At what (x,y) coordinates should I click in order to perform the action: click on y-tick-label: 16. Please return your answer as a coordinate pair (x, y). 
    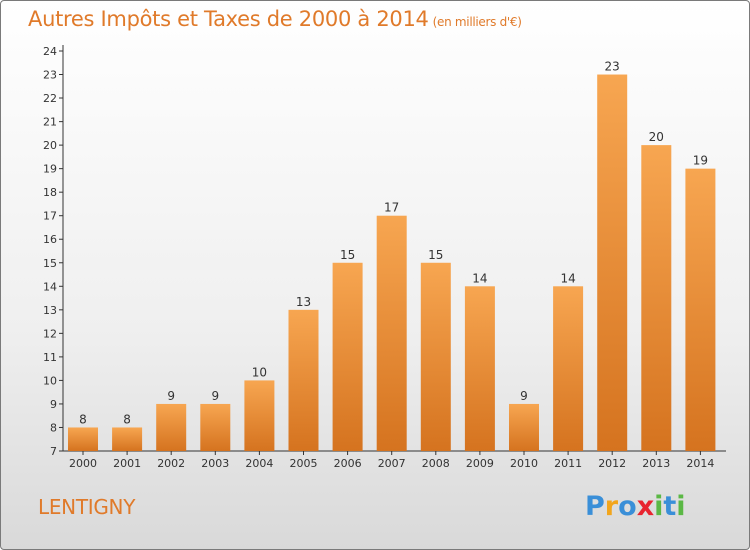
    Looking at the image, I should click on (50, 239).